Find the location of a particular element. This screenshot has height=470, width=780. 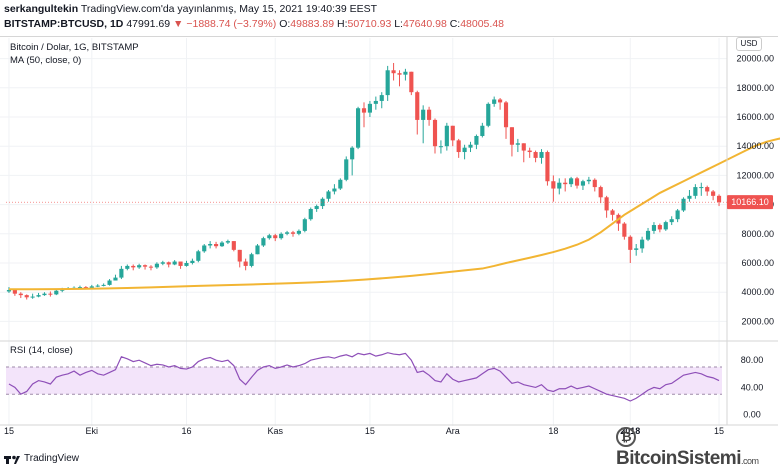

close-label: C: is located at coordinates (455, 24).